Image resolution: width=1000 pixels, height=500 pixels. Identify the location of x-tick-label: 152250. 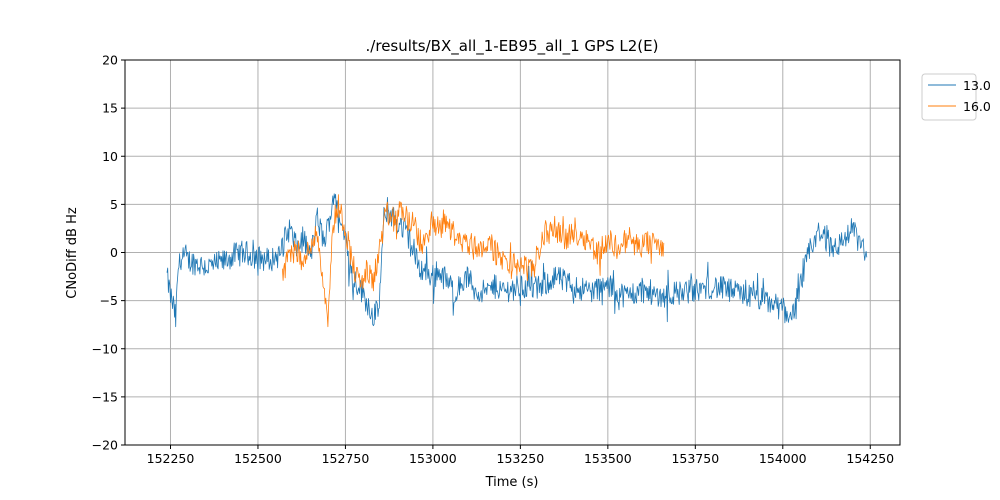
(171, 458).